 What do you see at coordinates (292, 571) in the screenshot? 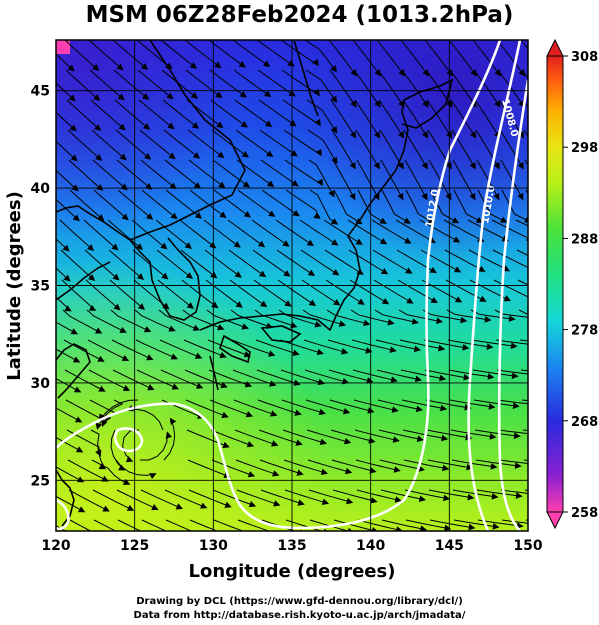
I see `x-axis-label: Longitude (degrees)` at bounding box center [292, 571].